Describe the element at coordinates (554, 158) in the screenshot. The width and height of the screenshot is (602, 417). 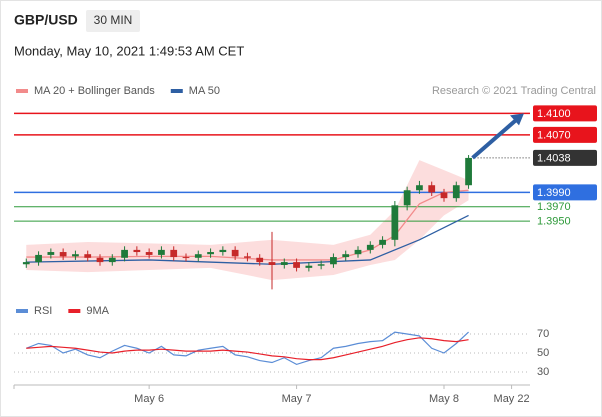
I see `level-label: 1.4038` at that location.